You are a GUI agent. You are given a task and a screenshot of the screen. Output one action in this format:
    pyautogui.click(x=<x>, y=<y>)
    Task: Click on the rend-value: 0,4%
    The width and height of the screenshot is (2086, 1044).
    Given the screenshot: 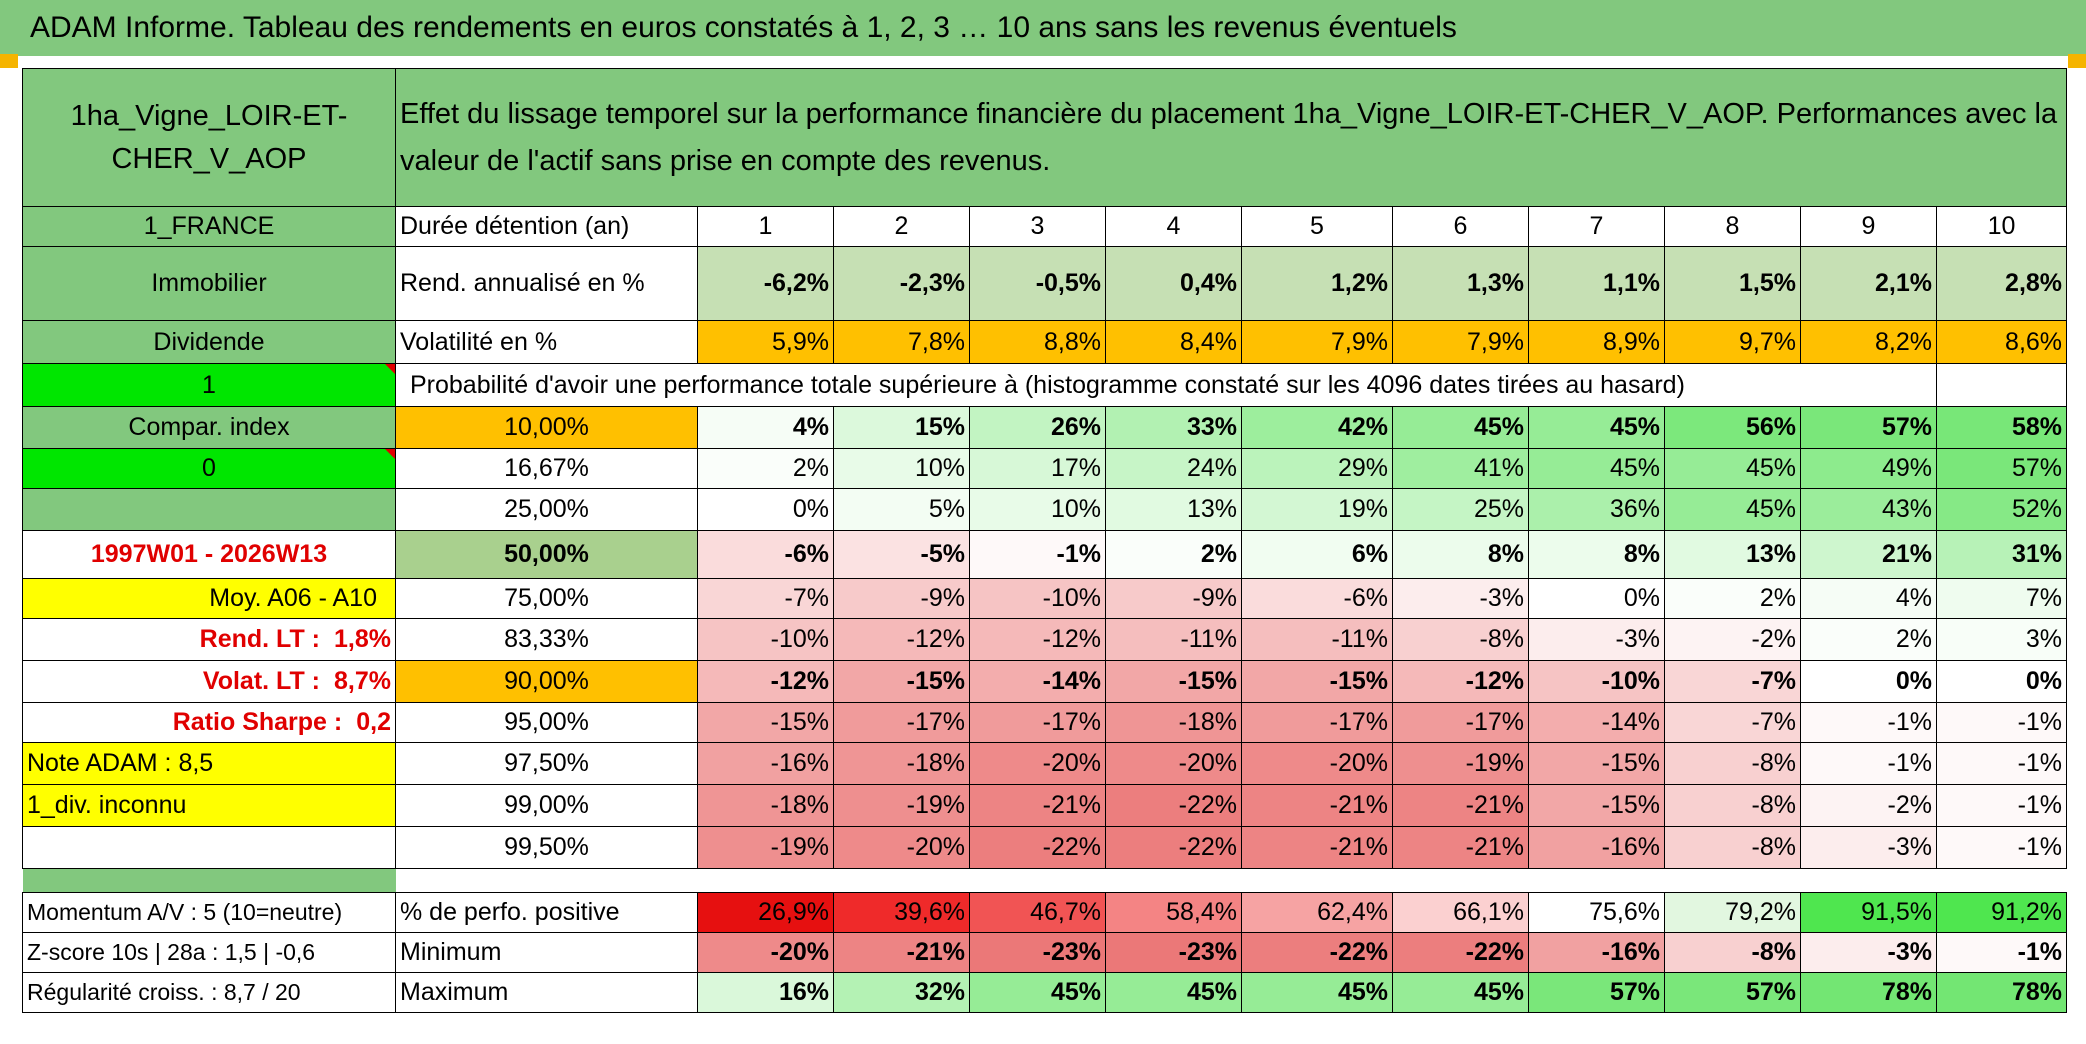 What is the action you would take?
    pyautogui.click(x=1173, y=283)
    